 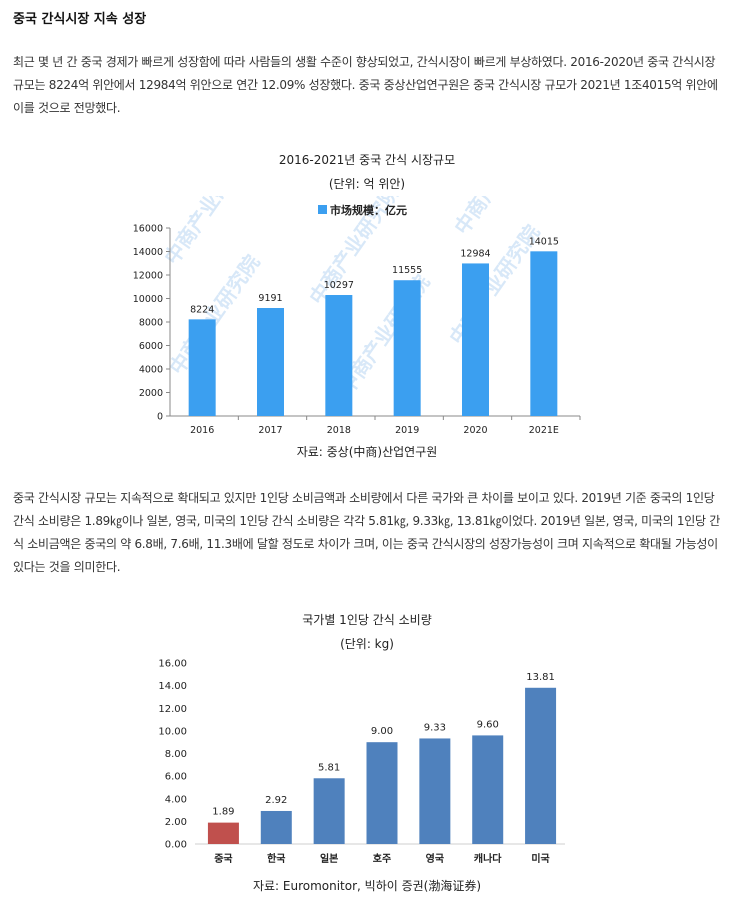 What do you see at coordinates (407, 348) in the screenshot?
I see `bar-2019` at bounding box center [407, 348].